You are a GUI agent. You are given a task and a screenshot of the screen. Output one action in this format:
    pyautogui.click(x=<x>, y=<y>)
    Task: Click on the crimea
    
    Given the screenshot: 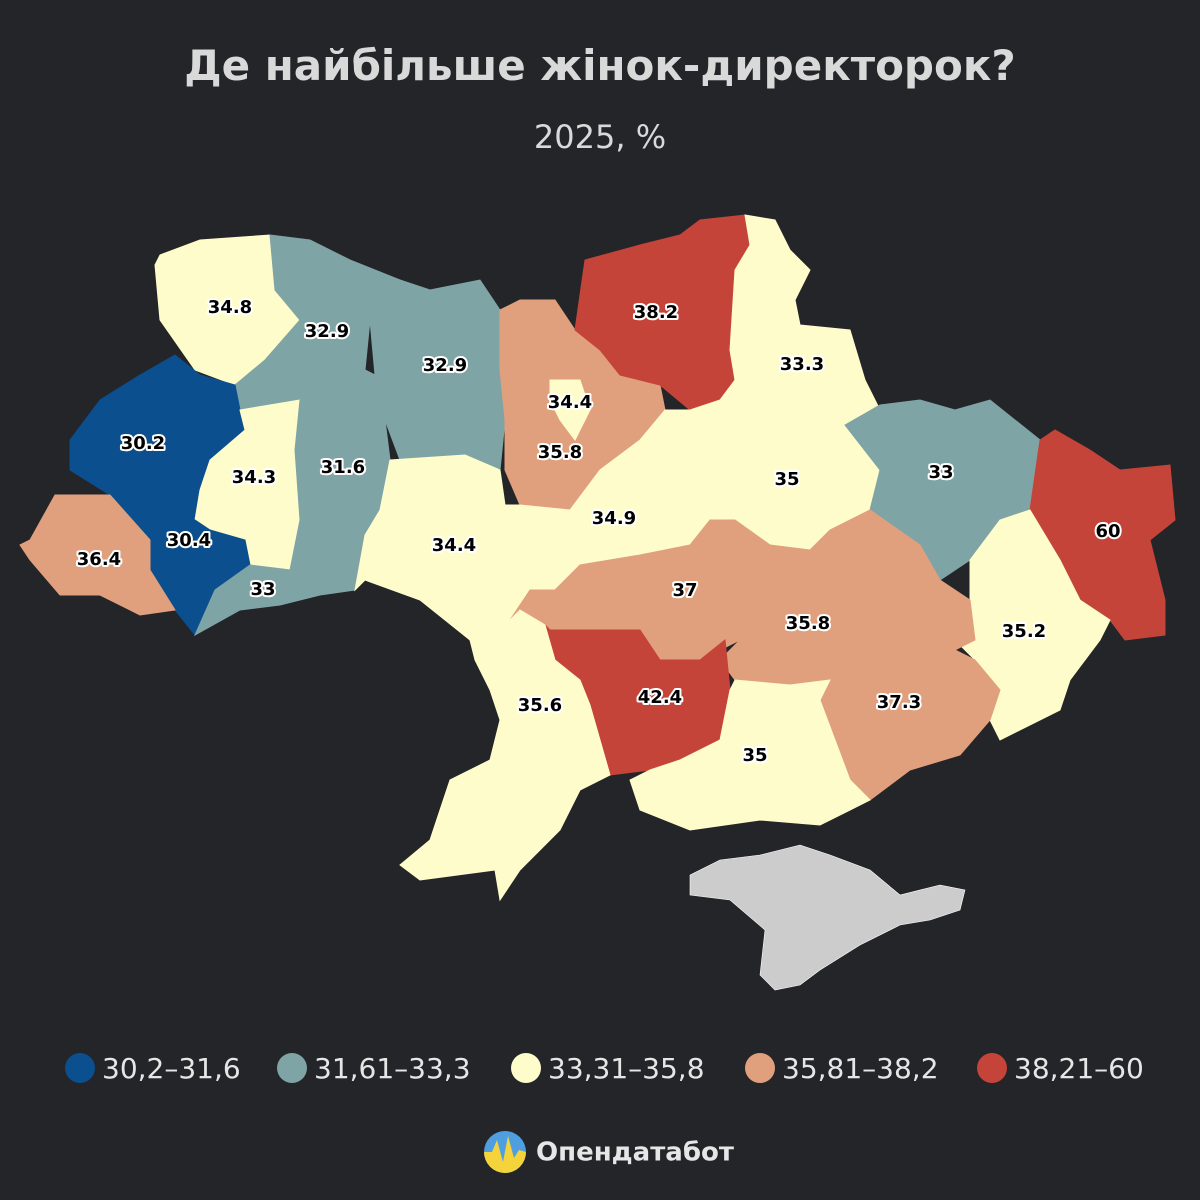 What is the action you would take?
    pyautogui.click(x=827, y=917)
    